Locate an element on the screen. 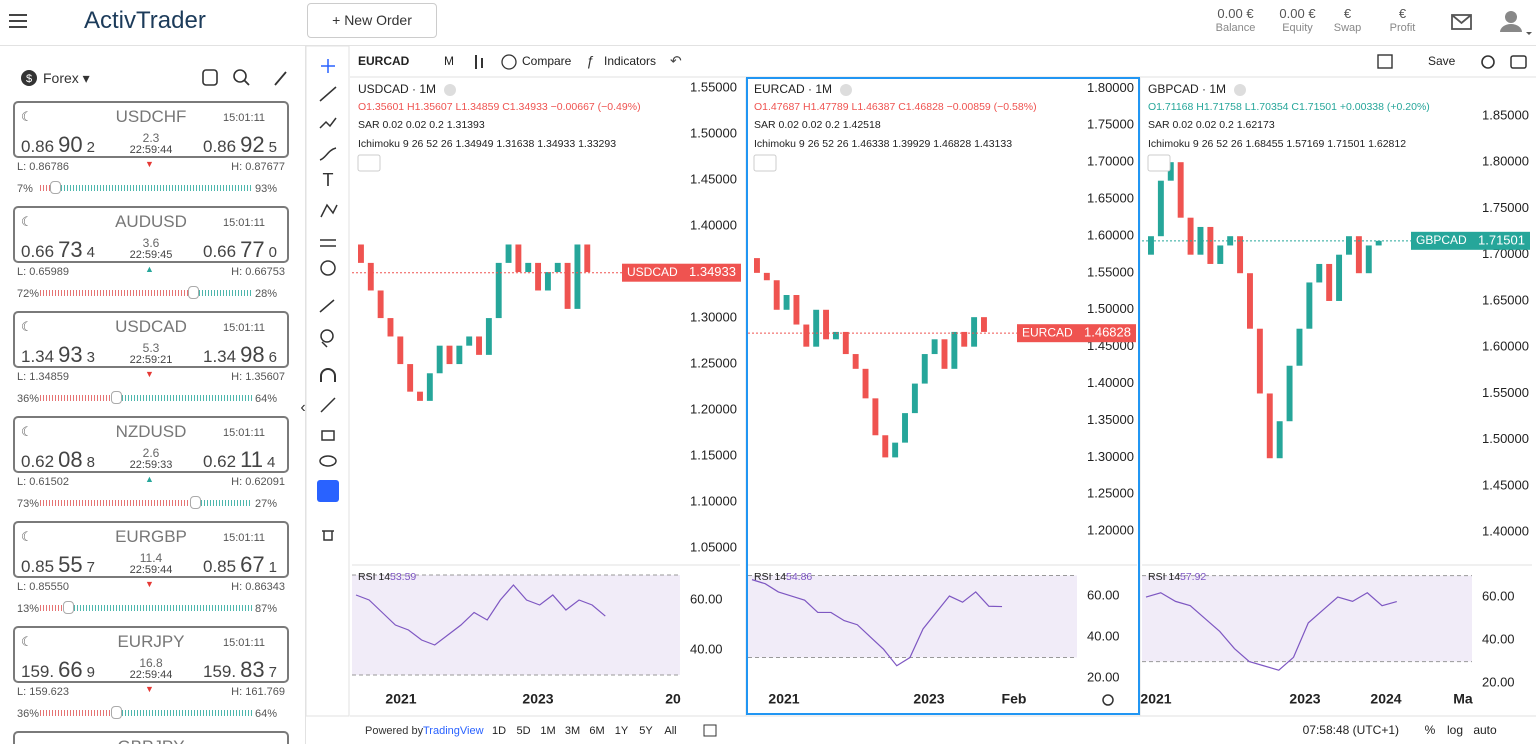 This screenshot has height=744, width=1536. scale-option: auto is located at coordinates (1485, 730).